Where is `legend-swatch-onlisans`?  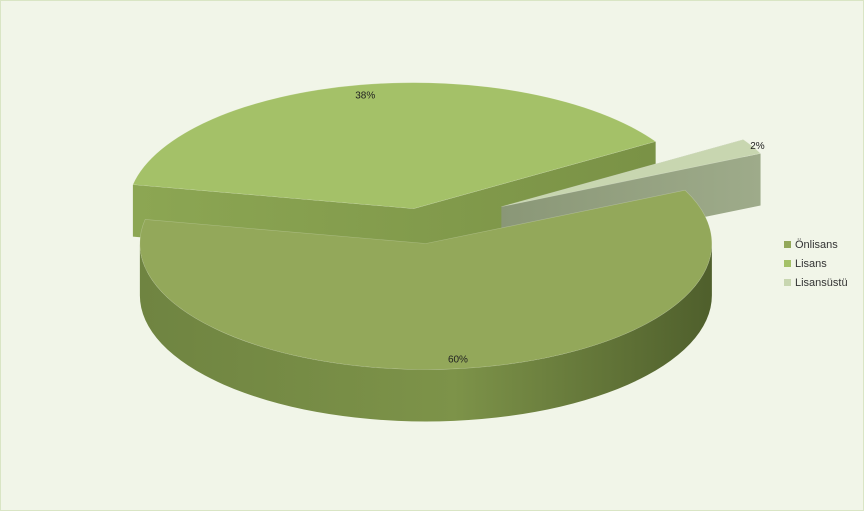
legend-swatch-onlisans is located at coordinates (787, 244).